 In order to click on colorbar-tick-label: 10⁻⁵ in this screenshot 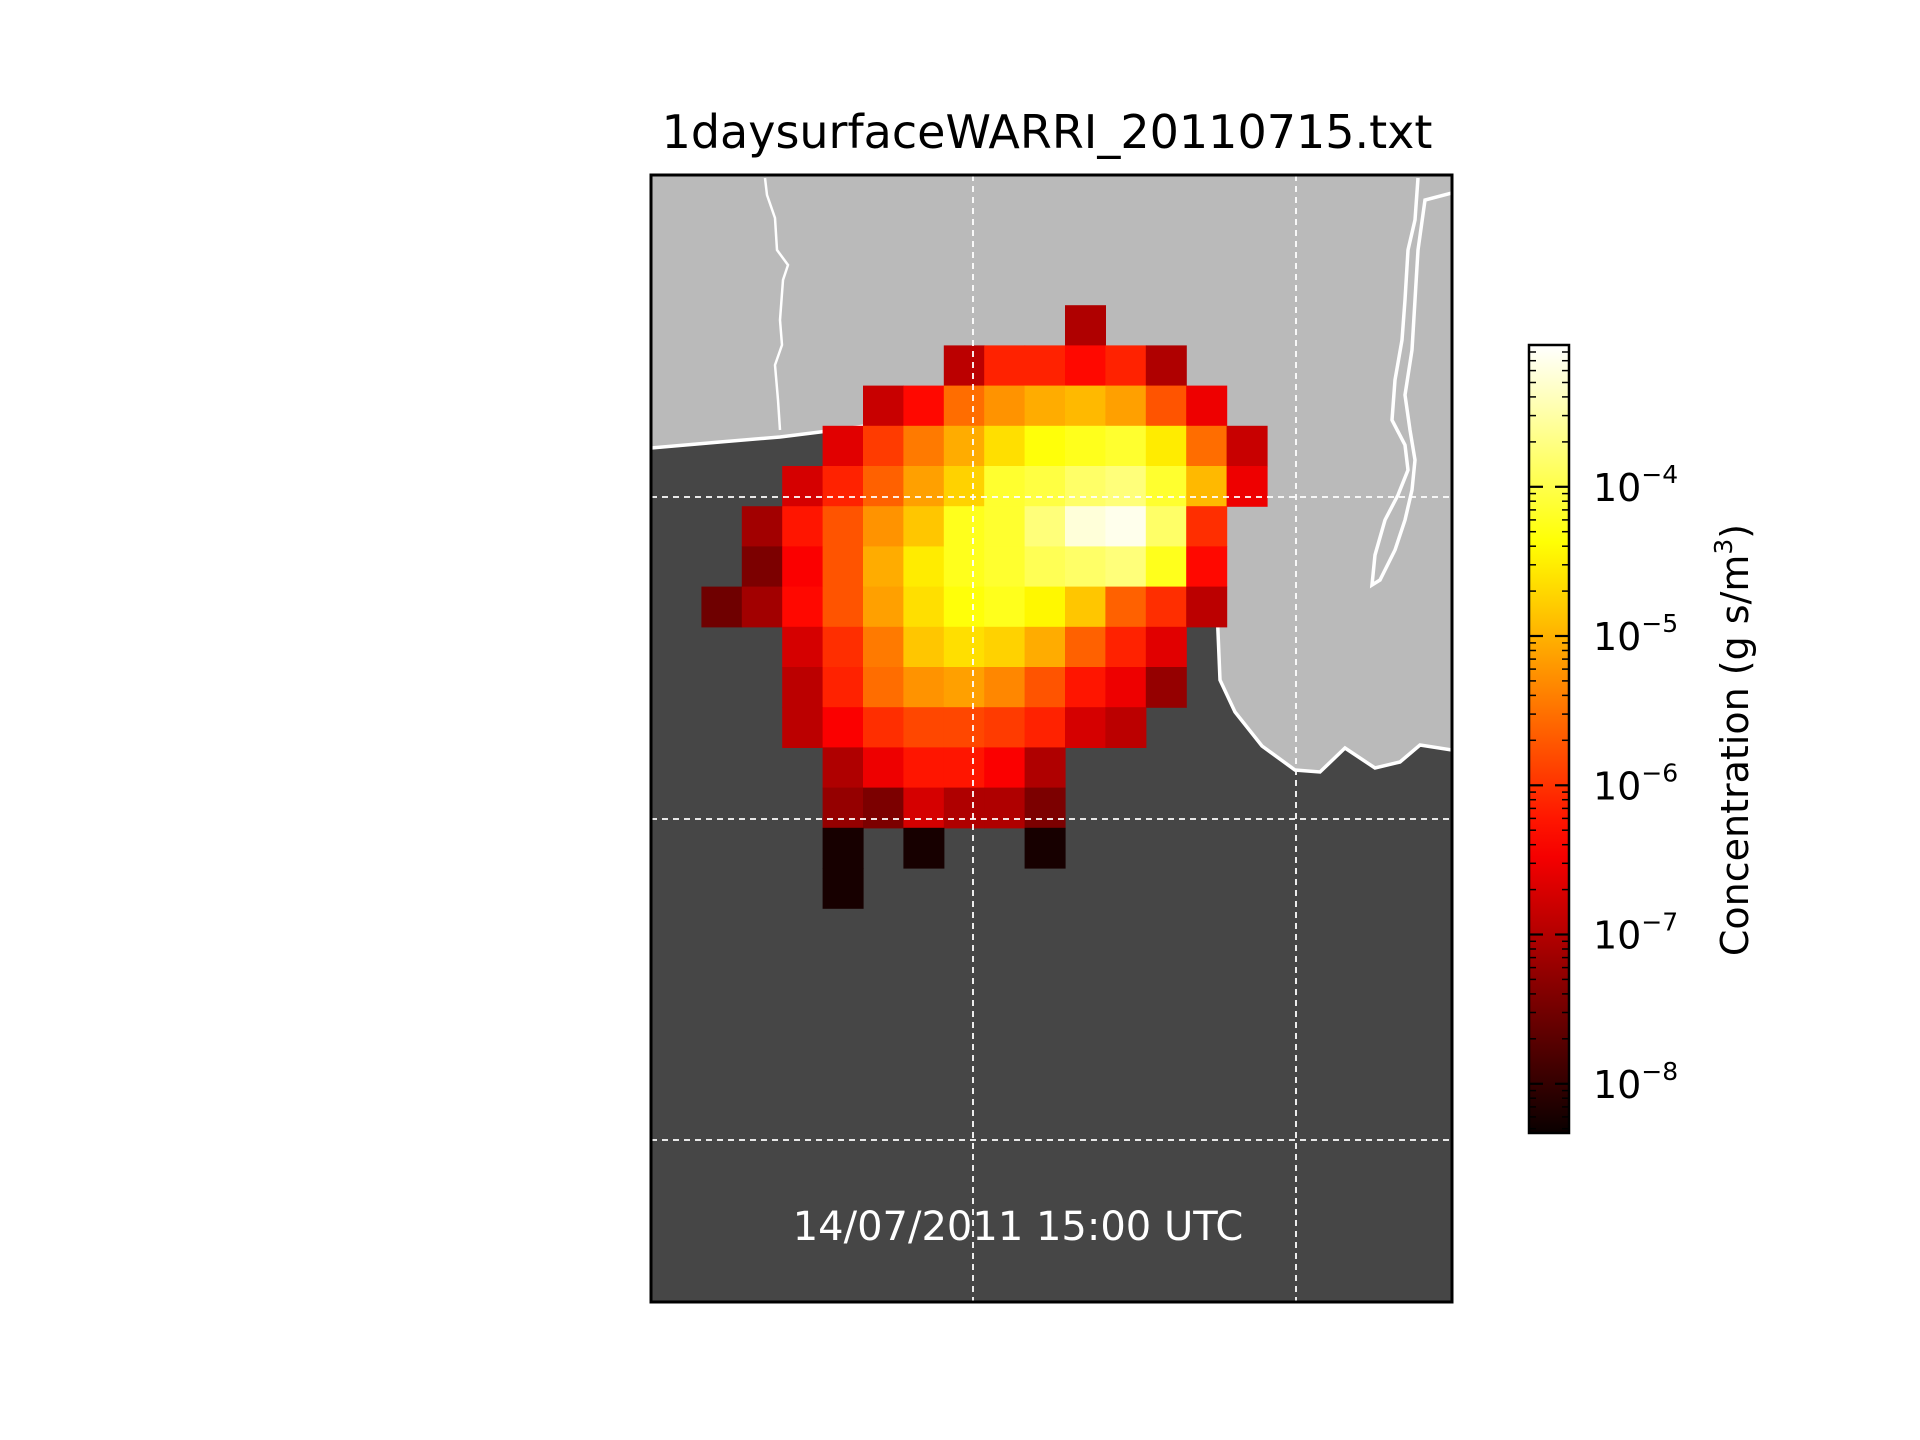, I will do `click(1635, 634)`.